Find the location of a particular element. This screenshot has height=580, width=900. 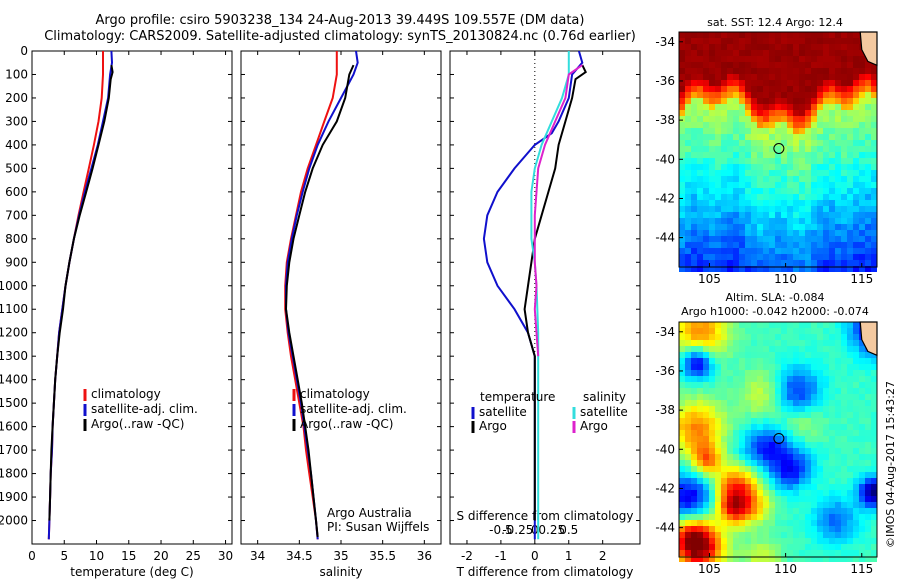

depth-tick-label: 900 is located at coordinates (16, 262).